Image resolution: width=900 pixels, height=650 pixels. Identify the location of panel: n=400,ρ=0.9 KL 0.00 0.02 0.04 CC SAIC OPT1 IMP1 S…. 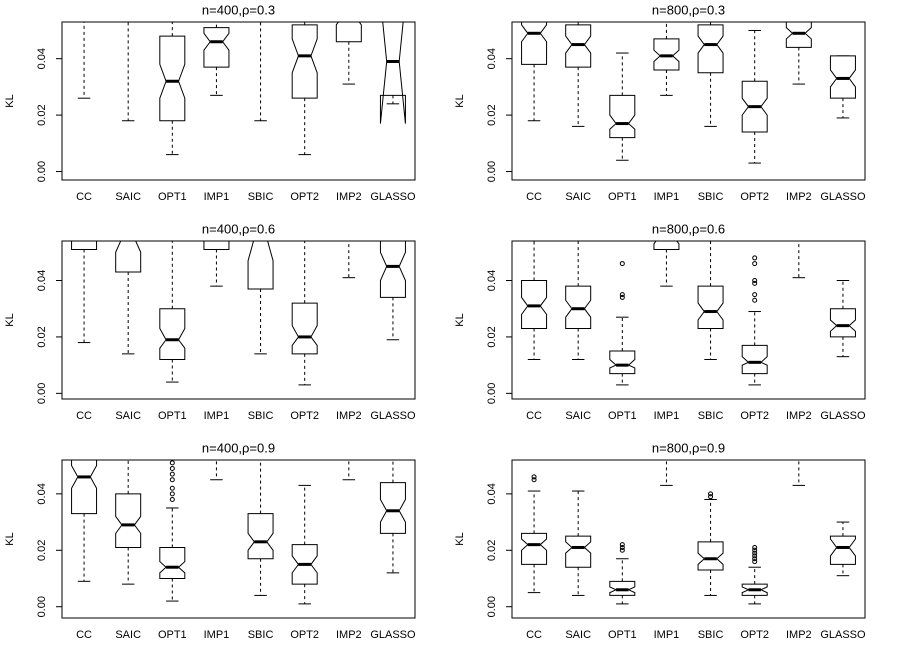
(210, 540).